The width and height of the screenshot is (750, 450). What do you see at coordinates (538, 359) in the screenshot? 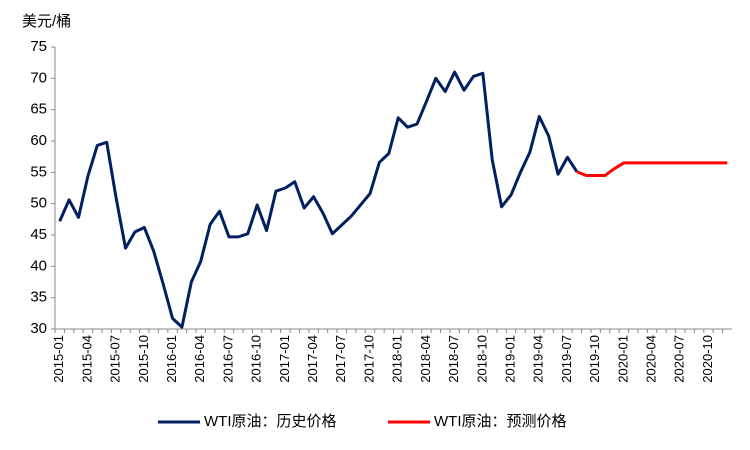
I see `x-tick-label: 2019-04` at bounding box center [538, 359].